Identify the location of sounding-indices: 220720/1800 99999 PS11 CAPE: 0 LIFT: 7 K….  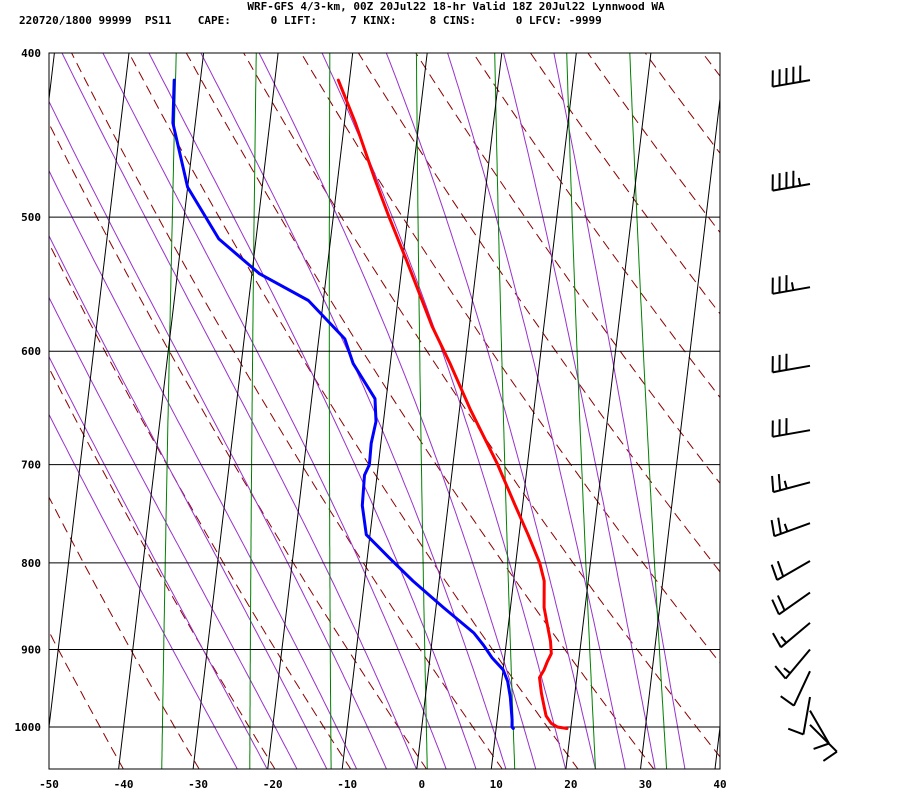
(310, 20).